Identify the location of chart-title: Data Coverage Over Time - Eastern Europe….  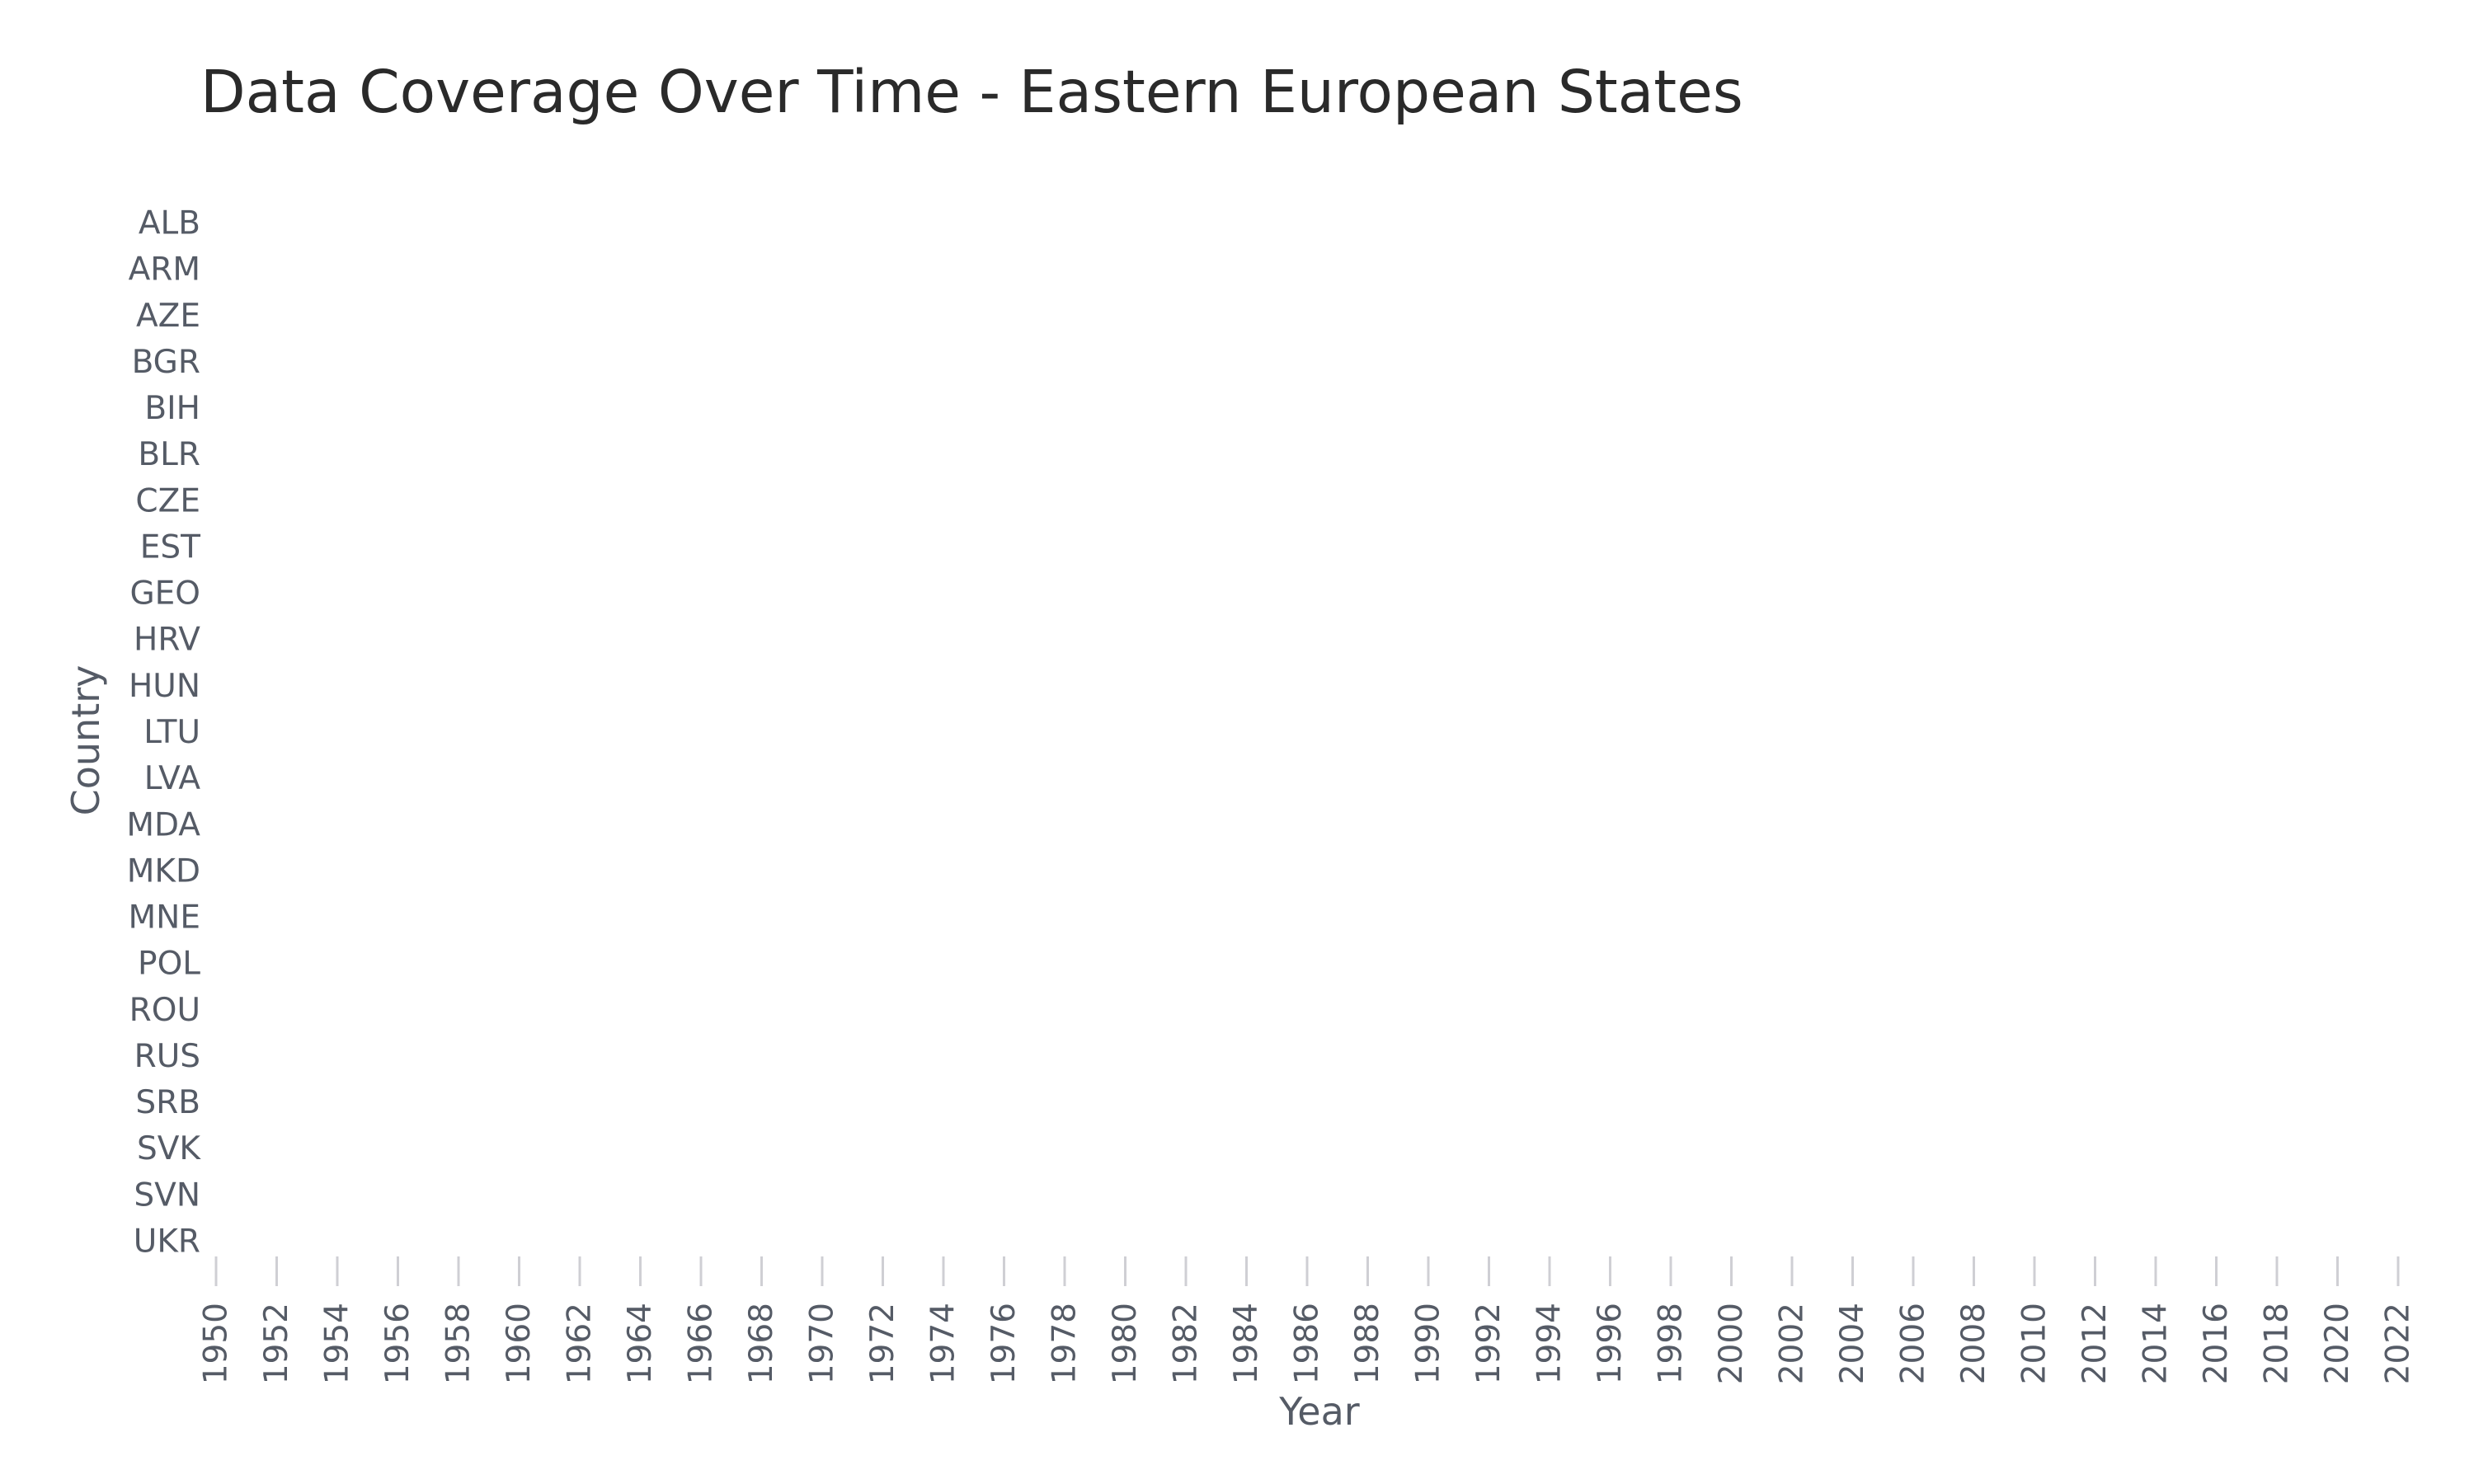
(971, 92).